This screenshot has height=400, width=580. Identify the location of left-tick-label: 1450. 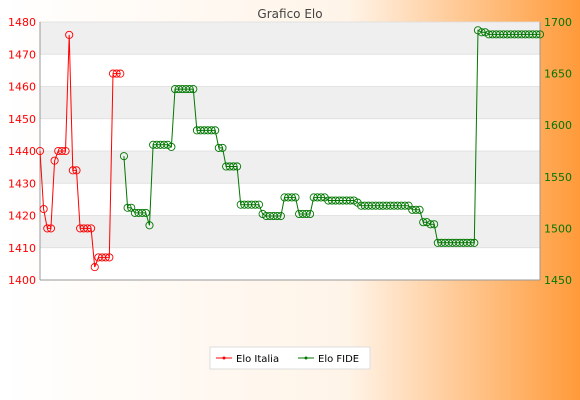
(22, 119).